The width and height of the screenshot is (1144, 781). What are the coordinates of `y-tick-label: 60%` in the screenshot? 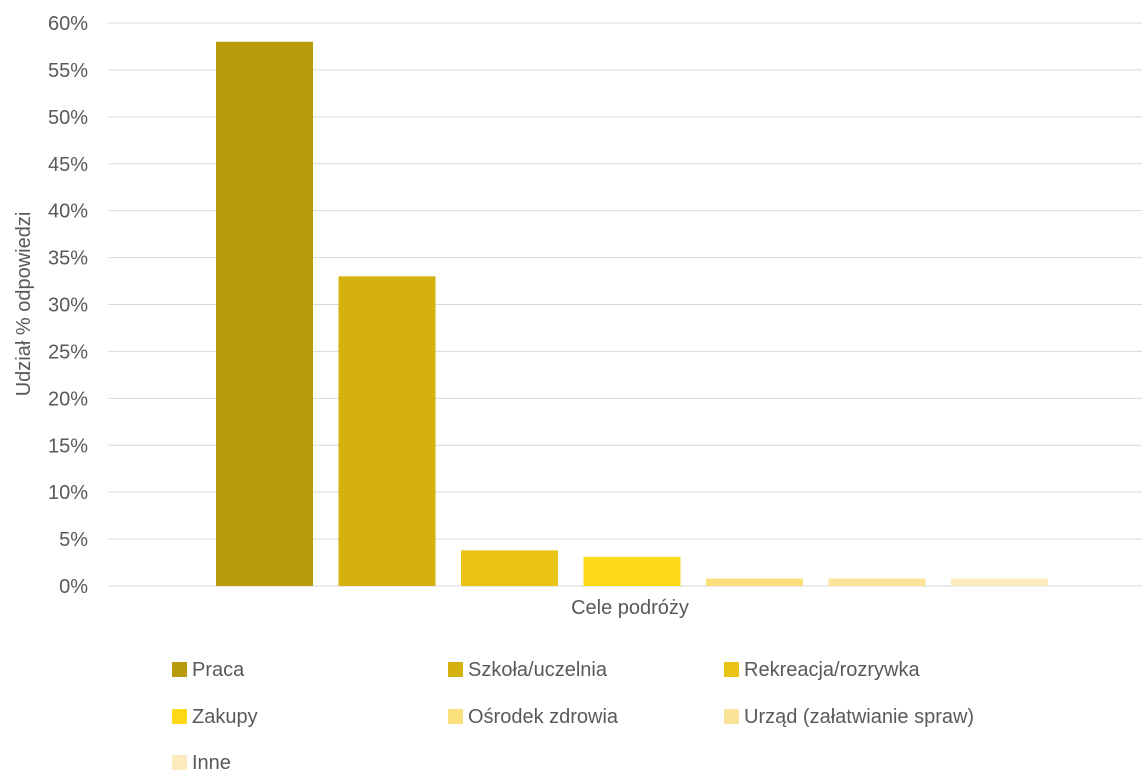 It's located at (68, 24).